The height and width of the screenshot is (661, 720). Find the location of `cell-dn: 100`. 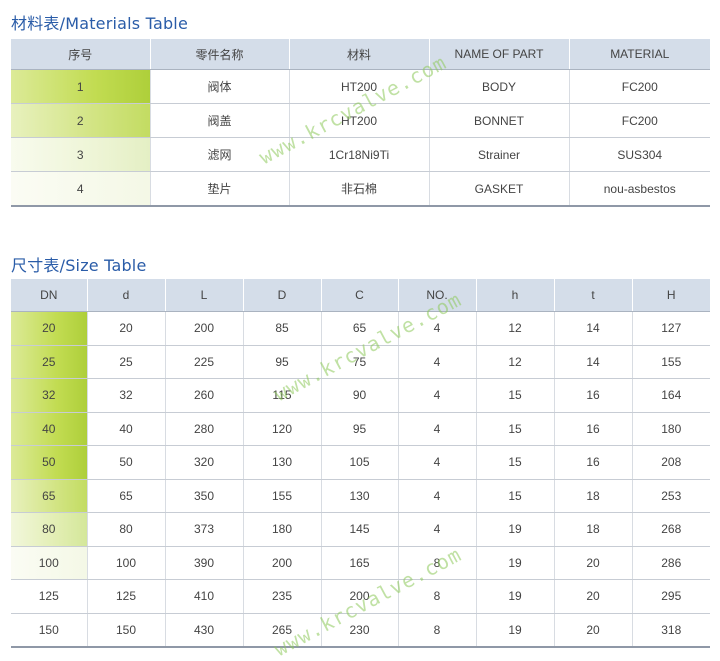

cell-dn: 100 is located at coordinates (49, 563).